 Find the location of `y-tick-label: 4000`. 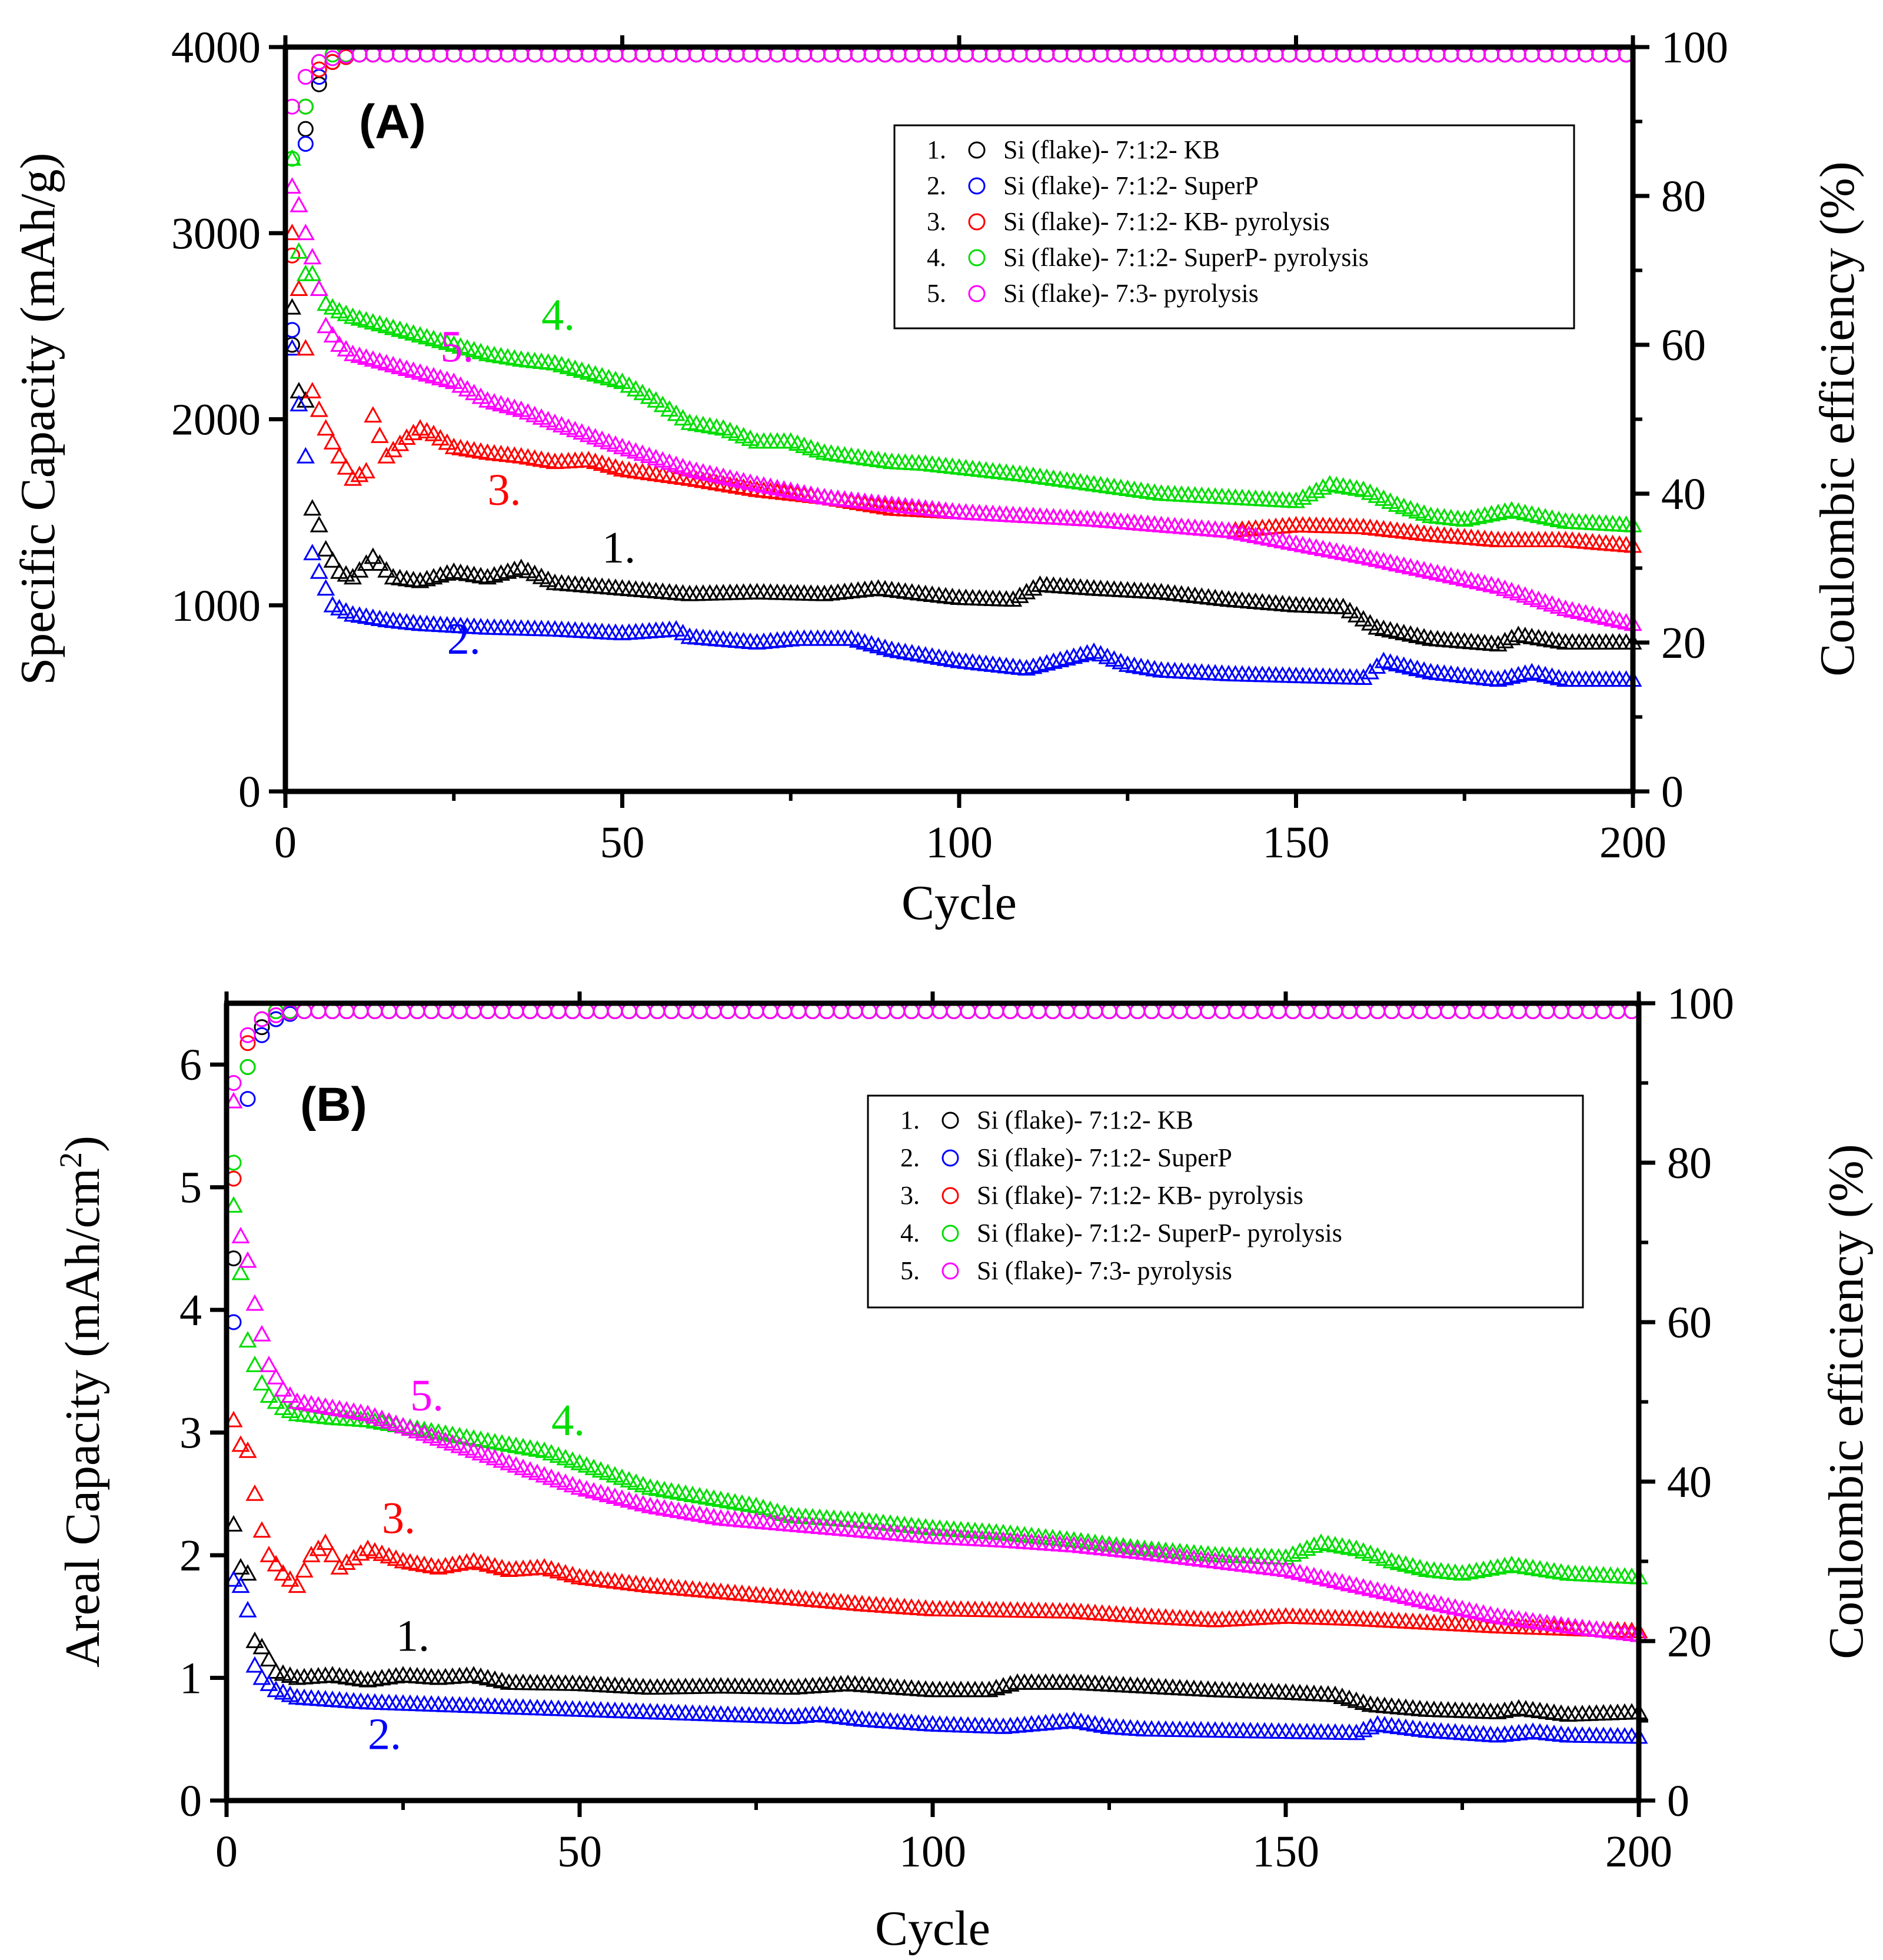

y-tick-label: 4000 is located at coordinates (216, 47).